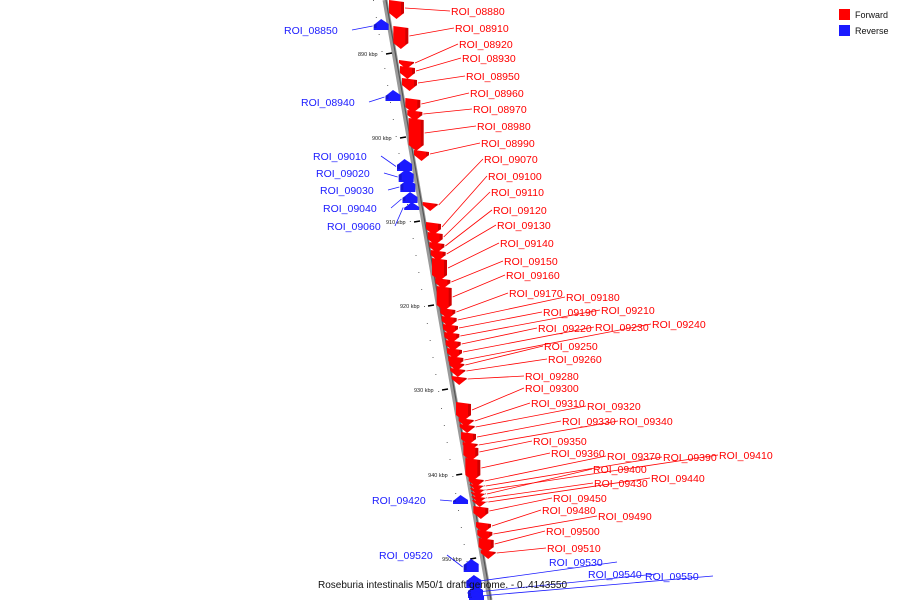 This screenshot has height=600, width=900. Describe the element at coordinates (620, 470) in the screenshot. I see `feature-label: ROI_09400` at that location.